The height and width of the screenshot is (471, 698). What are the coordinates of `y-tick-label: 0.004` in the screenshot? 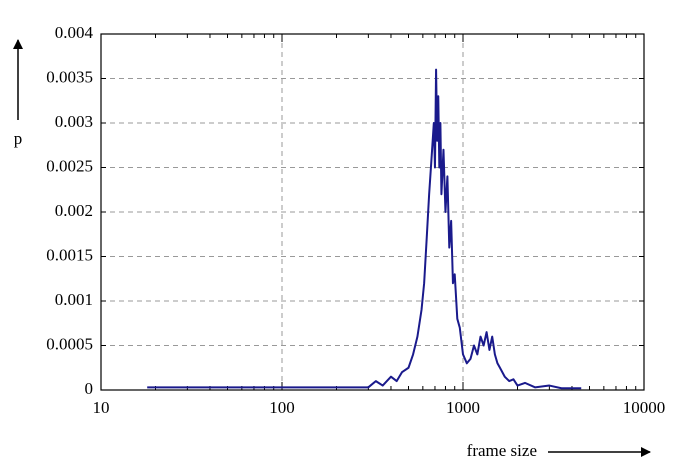 It's located at (74, 32).